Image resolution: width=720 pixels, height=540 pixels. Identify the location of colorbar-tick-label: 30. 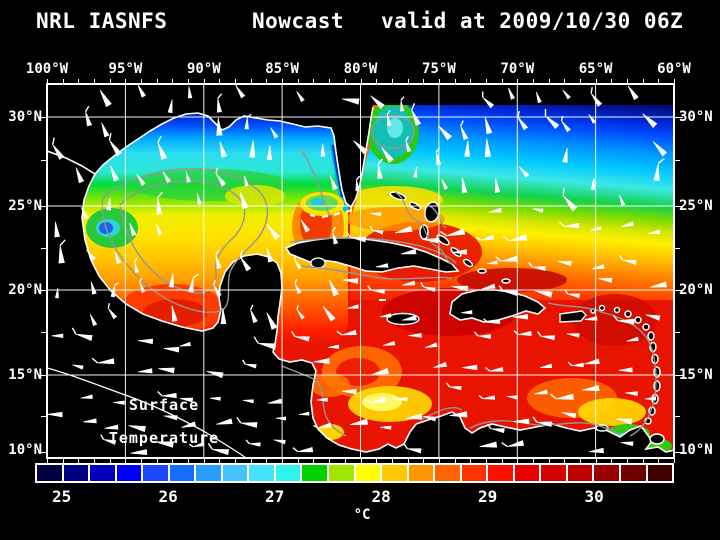
(594, 496).